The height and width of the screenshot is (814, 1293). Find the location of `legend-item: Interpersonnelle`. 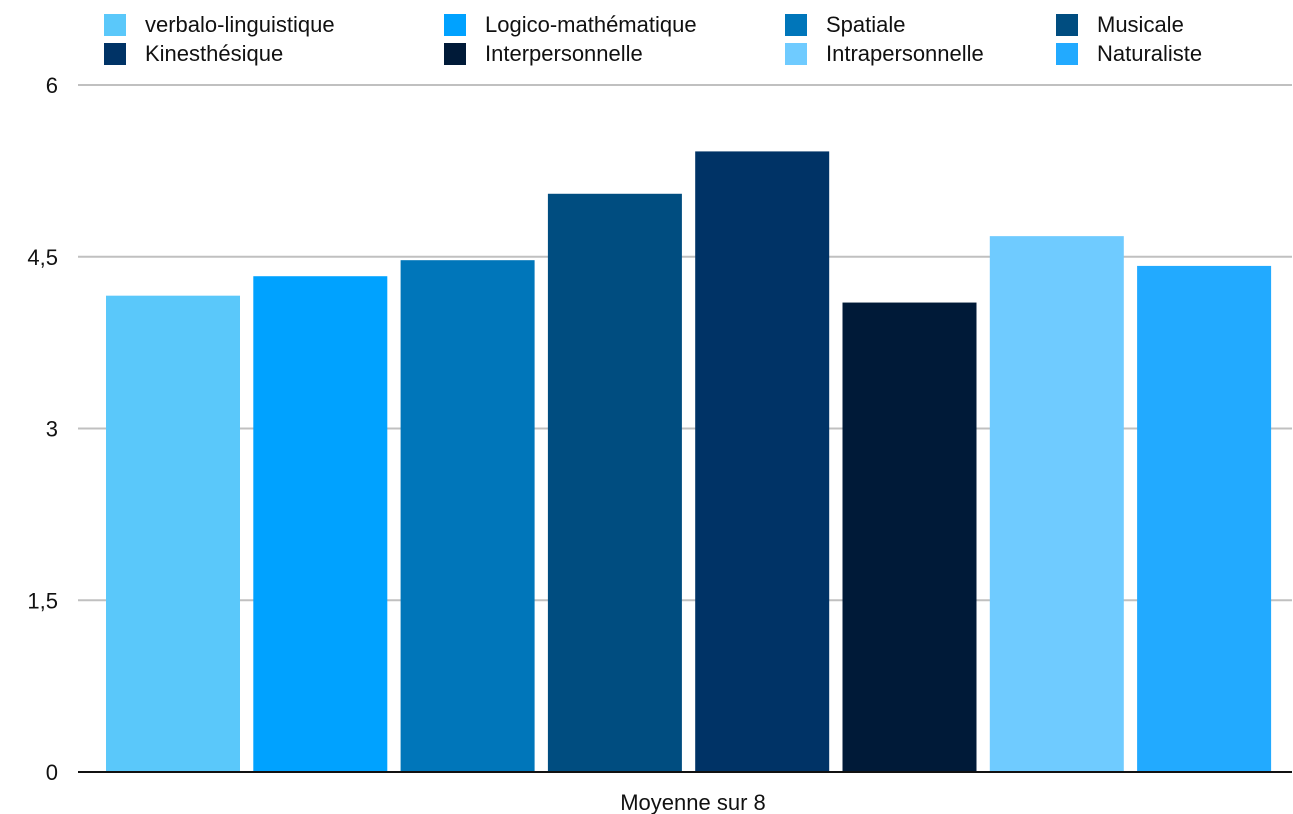

legend-item: Interpersonnelle is located at coordinates (614, 53).